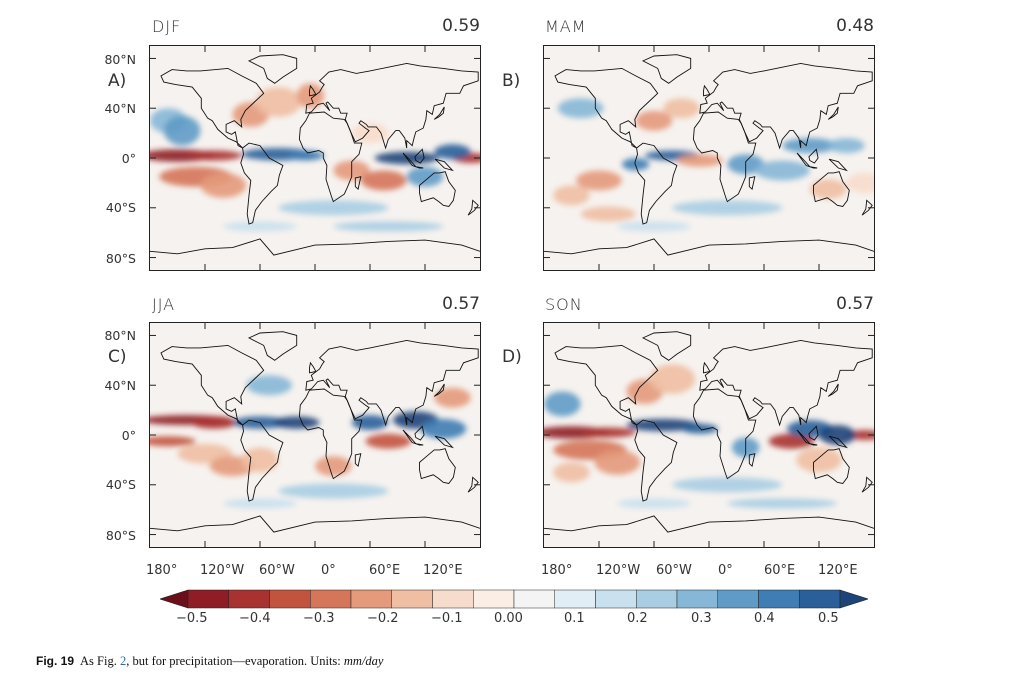 The height and width of the screenshot is (687, 1024). What do you see at coordinates (55, 661) in the screenshot?
I see `figure-number: Fig. 19` at bounding box center [55, 661].